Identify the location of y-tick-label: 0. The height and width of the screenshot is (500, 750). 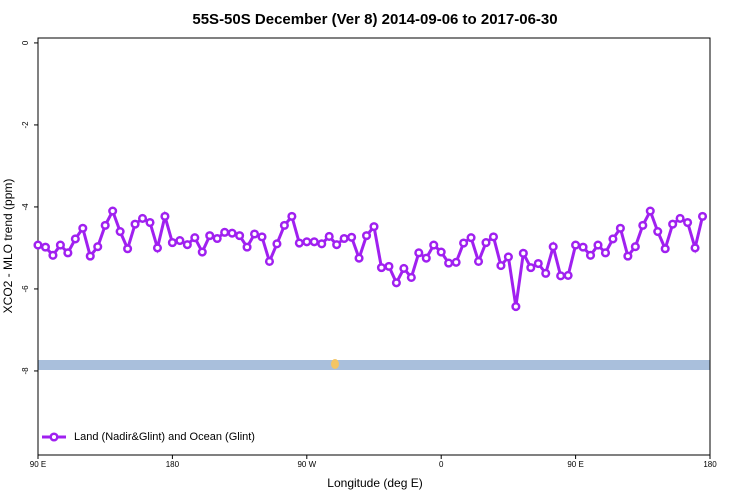
(25, 42).